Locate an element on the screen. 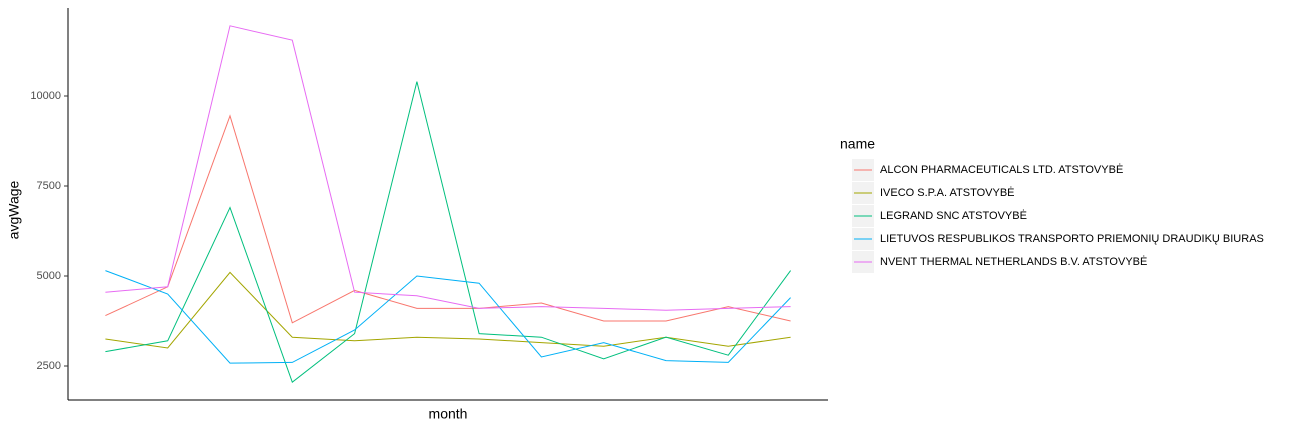 Image resolution: width=1314 pixels, height=431 pixels. legend-label: IVECO S.P.A. ATSTOVYBĖ is located at coordinates (947, 192).